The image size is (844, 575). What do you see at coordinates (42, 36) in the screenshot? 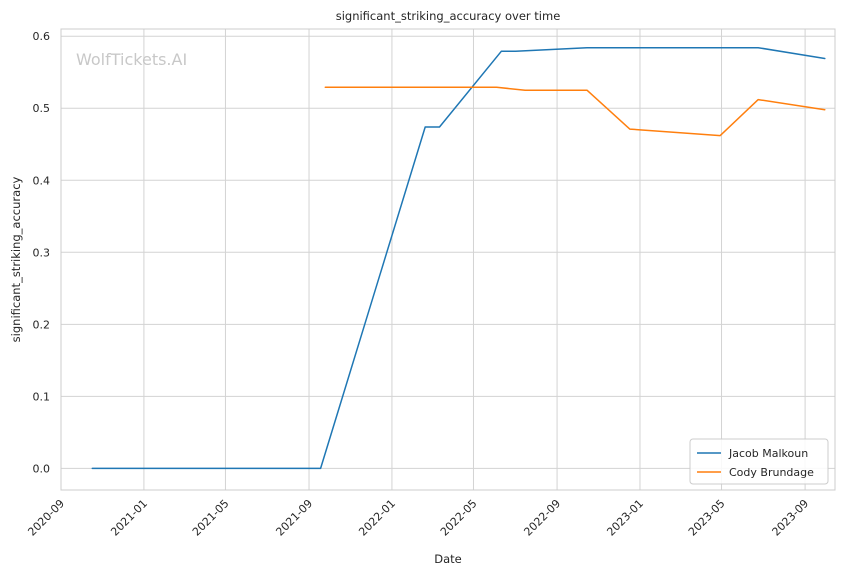
I see `y-tick-label: 0.6` at bounding box center [42, 36].